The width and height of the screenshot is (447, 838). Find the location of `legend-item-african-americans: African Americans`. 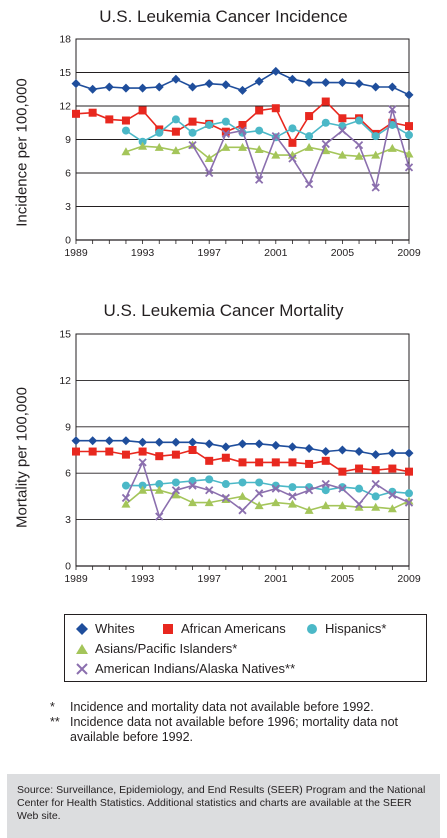

legend-item-african-americans: African Americans is located at coordinates (223, 628).